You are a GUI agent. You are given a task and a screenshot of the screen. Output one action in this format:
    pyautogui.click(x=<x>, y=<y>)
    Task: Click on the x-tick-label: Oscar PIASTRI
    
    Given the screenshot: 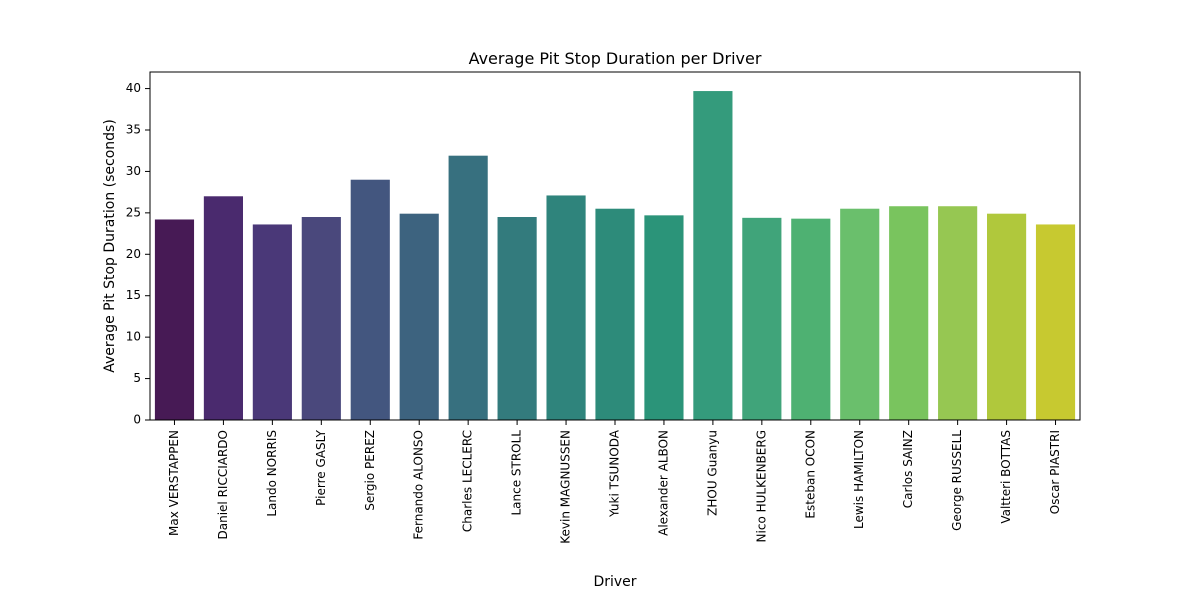 What is the action you would take?
    pyautogui.click(x=1055, y=472)
    